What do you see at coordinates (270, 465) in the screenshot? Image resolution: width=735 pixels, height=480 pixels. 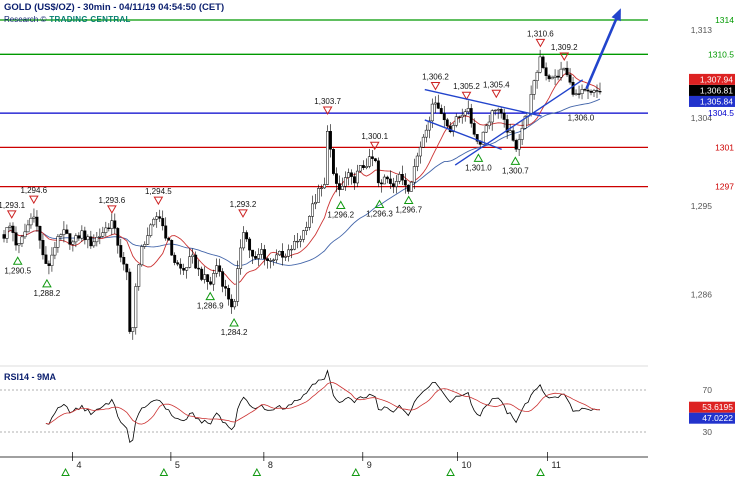 I see `x-axis-label: 8` at bounding box center [270, 465].